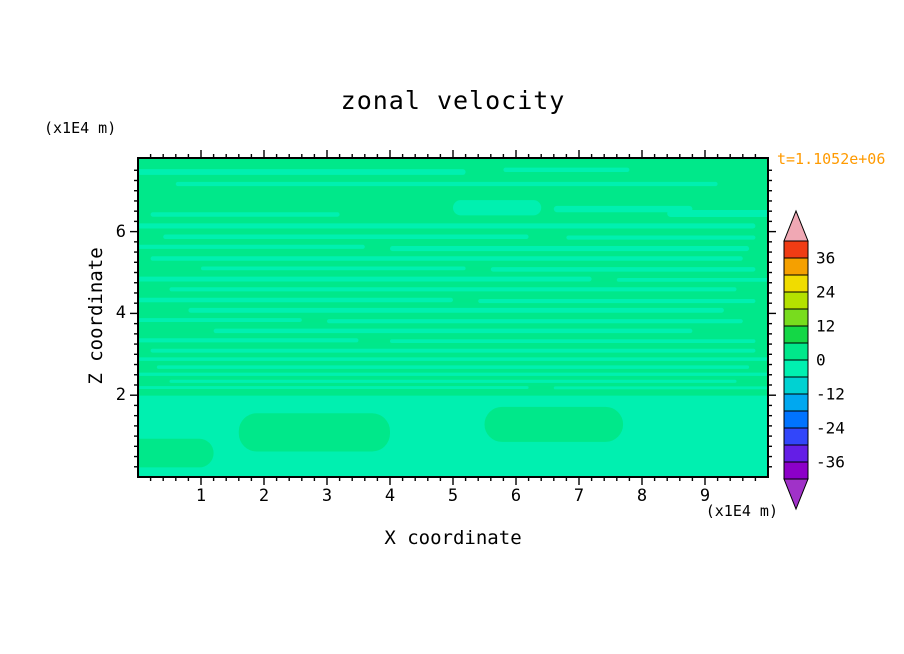  Describe the element at coordinates (830, 462) in the screenshot. I see `colorbar-tick-label: -36` at that location.